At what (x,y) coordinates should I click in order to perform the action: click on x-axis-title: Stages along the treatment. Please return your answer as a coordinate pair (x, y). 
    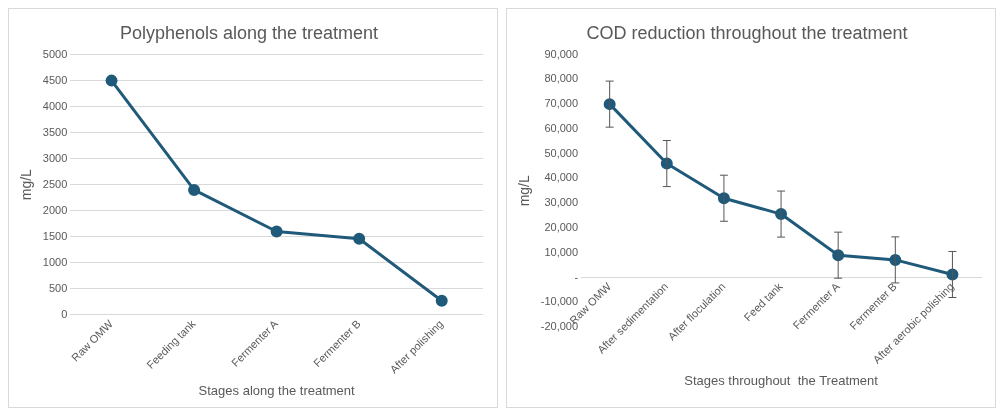
    Looking at the image, I should click on (277, 390).